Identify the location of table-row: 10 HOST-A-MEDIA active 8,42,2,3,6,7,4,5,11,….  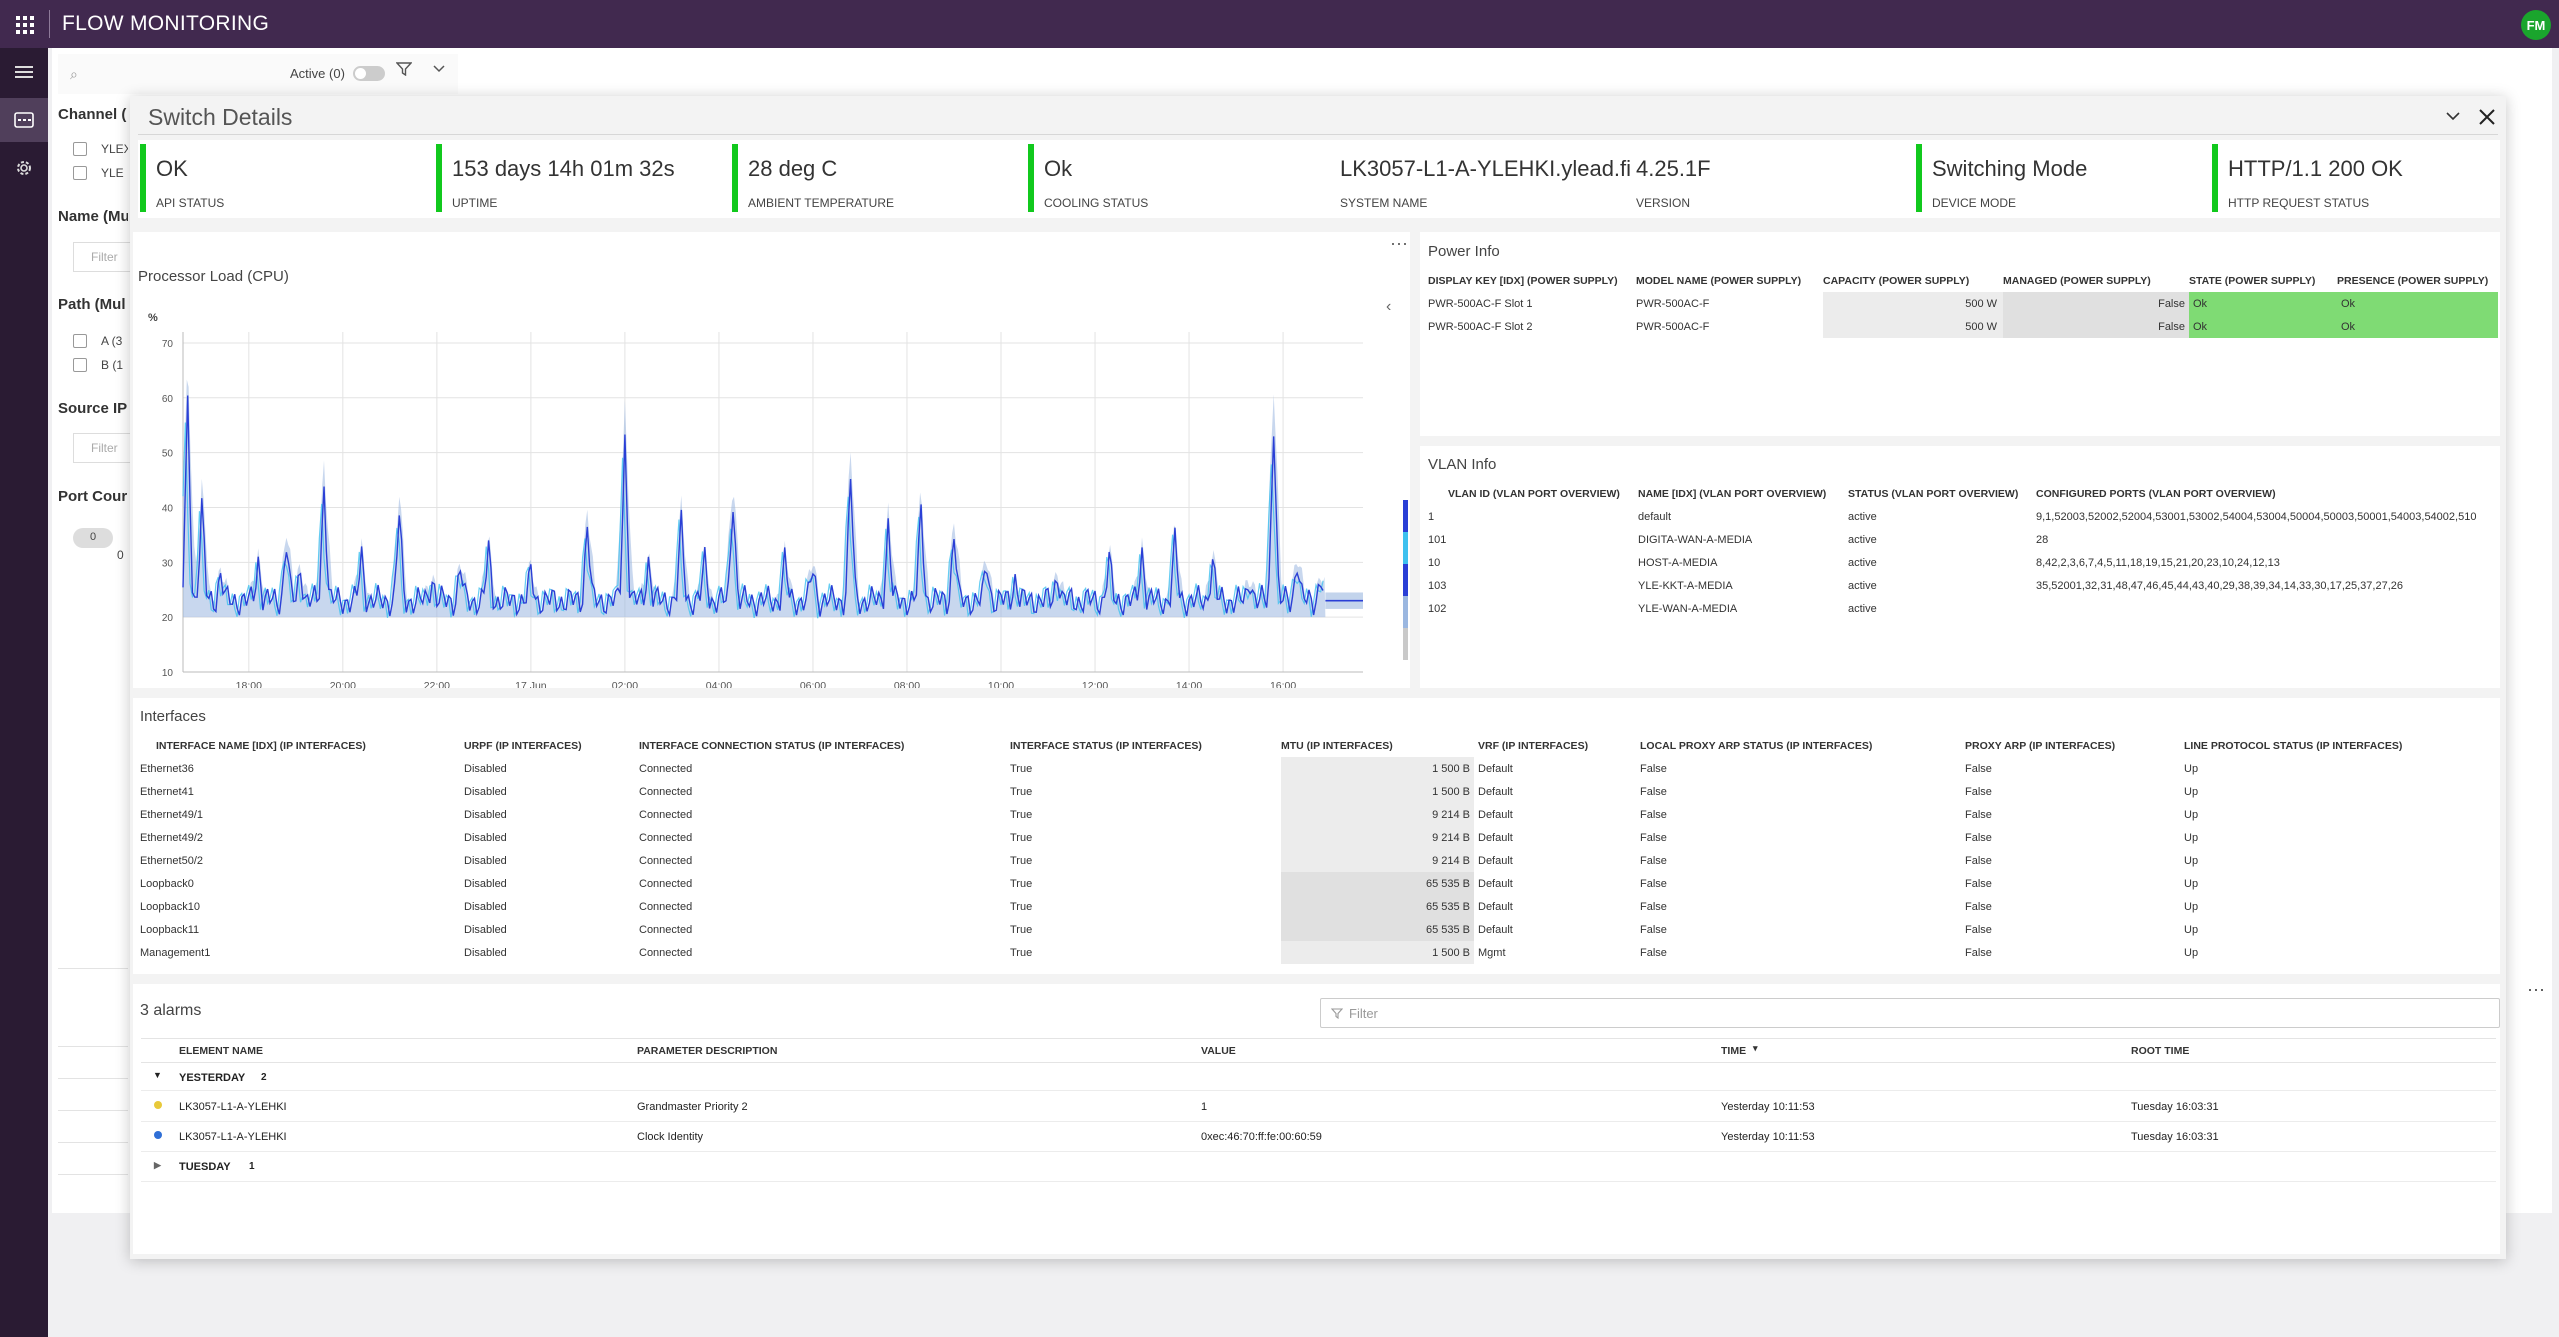
(1963, 562).